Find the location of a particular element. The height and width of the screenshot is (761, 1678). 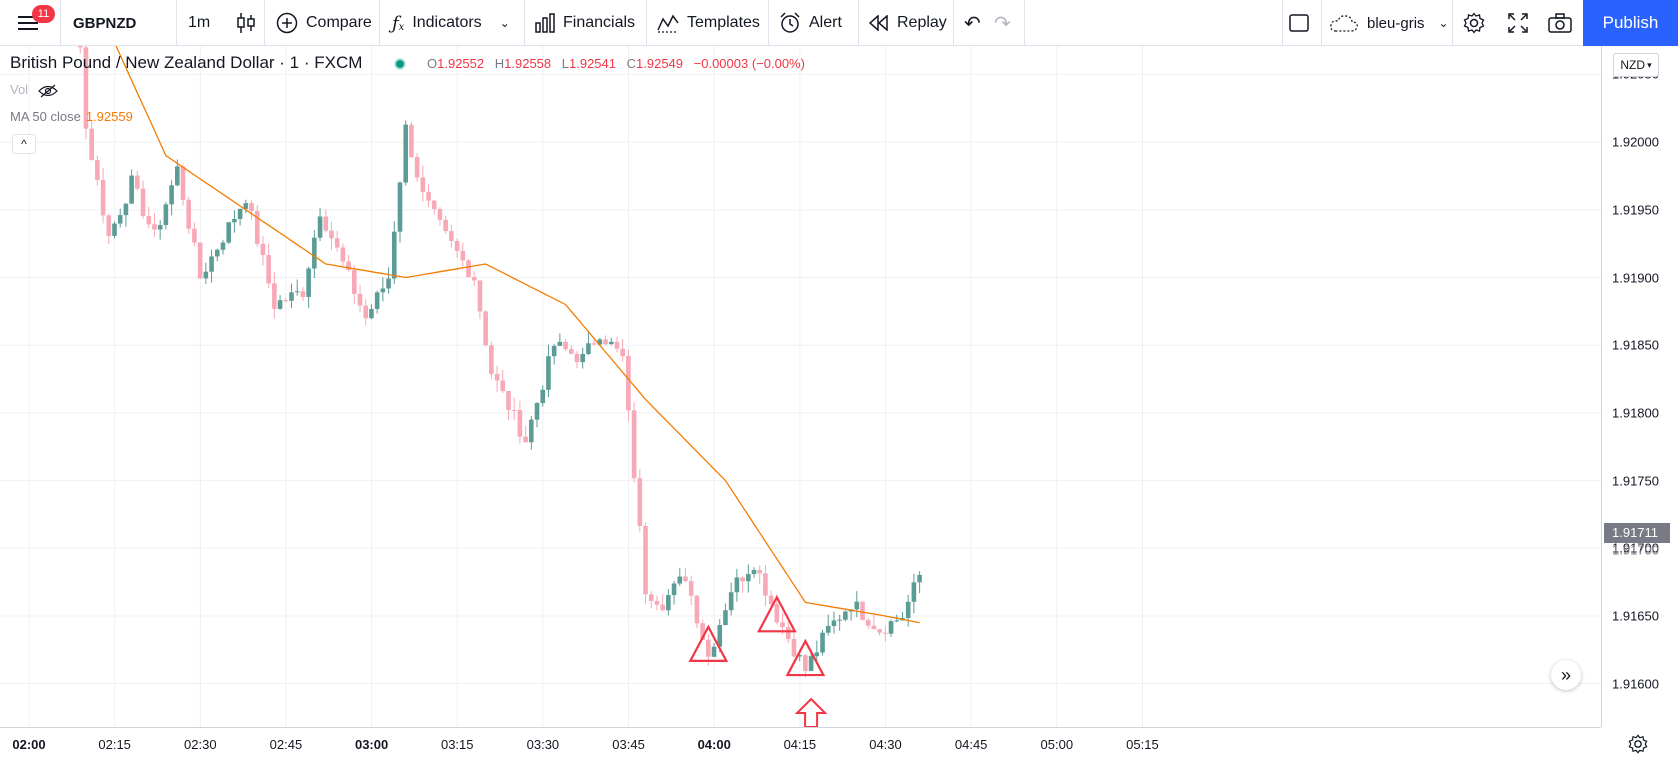

interval-button: 1m is located at coordinates (199, 22).